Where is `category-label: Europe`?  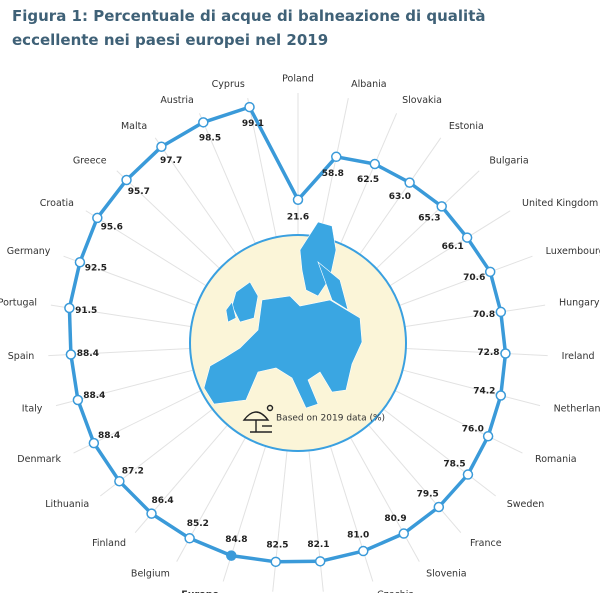 category-label: Europe is located at coordinates (200, 591).